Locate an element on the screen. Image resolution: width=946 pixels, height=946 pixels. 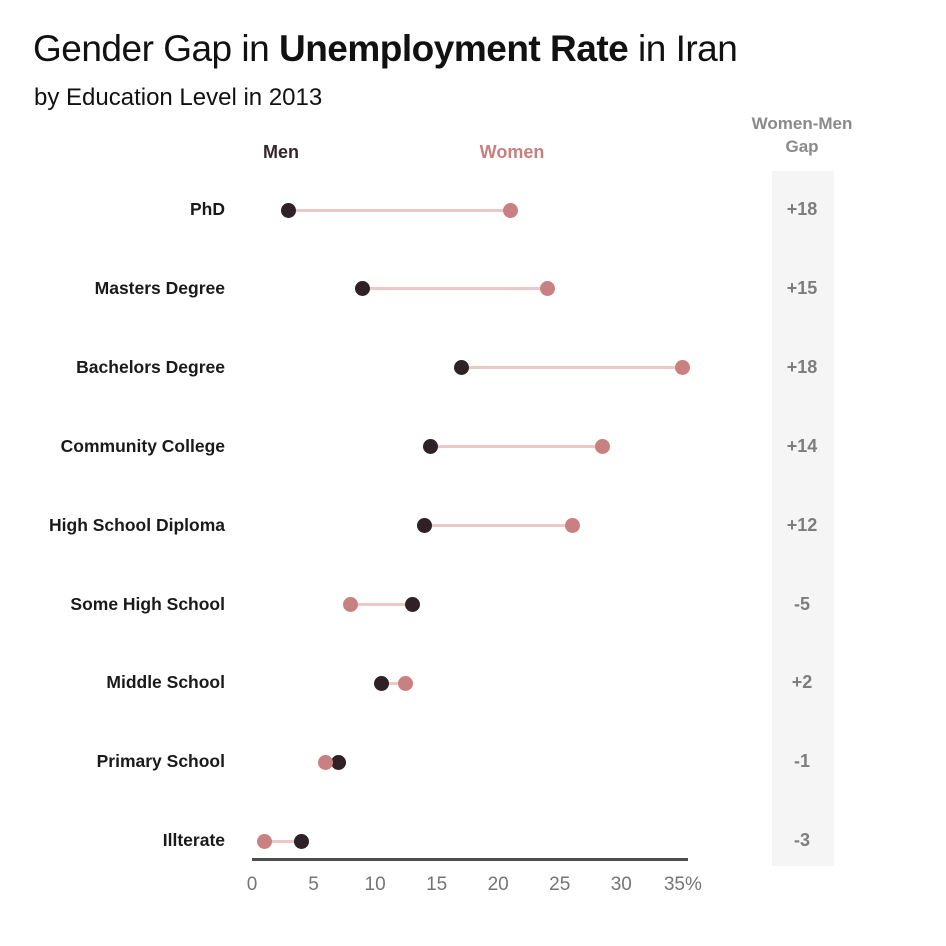
x-axis-tick-label: 20 is located at coordinates (498, 884).